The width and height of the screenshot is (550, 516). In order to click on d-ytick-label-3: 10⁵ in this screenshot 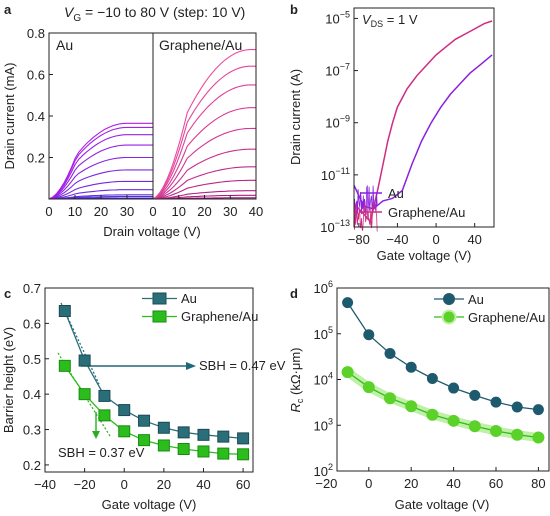, I will do `click(323, 333)`.